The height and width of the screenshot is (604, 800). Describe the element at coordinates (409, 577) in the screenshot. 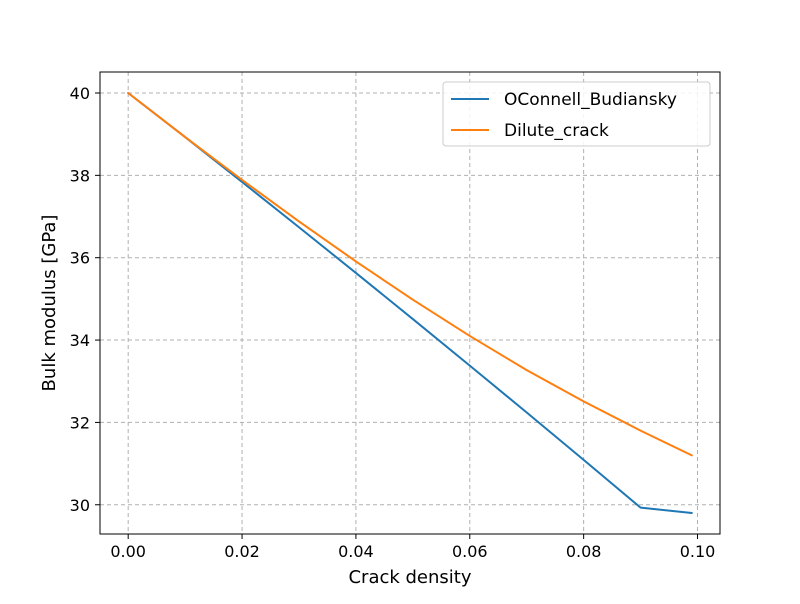

I see `x-axis-label: Crack density` at that location.